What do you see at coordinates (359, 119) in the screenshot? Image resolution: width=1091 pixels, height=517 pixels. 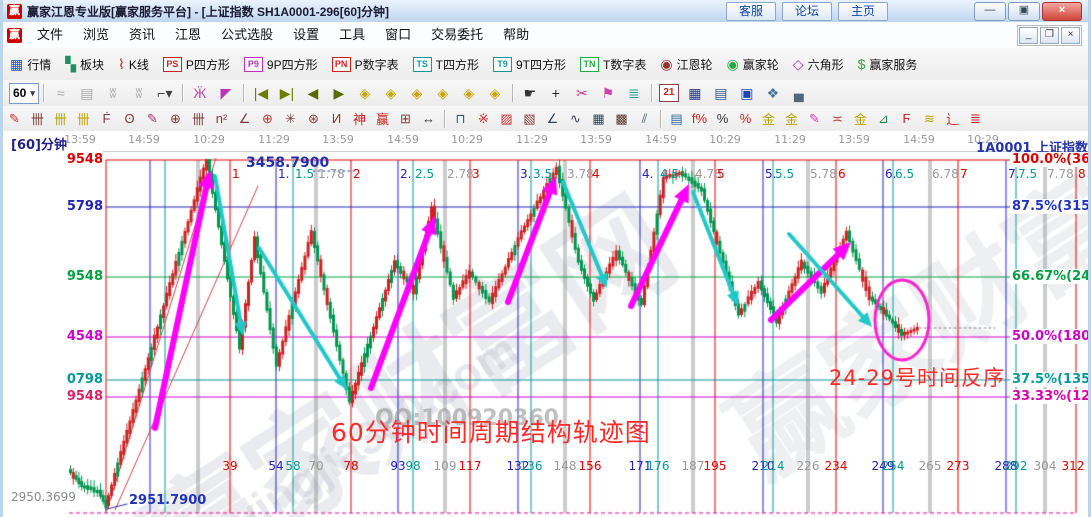 I see `shen-tool-icon: 神` at bounding box center [359, 119].